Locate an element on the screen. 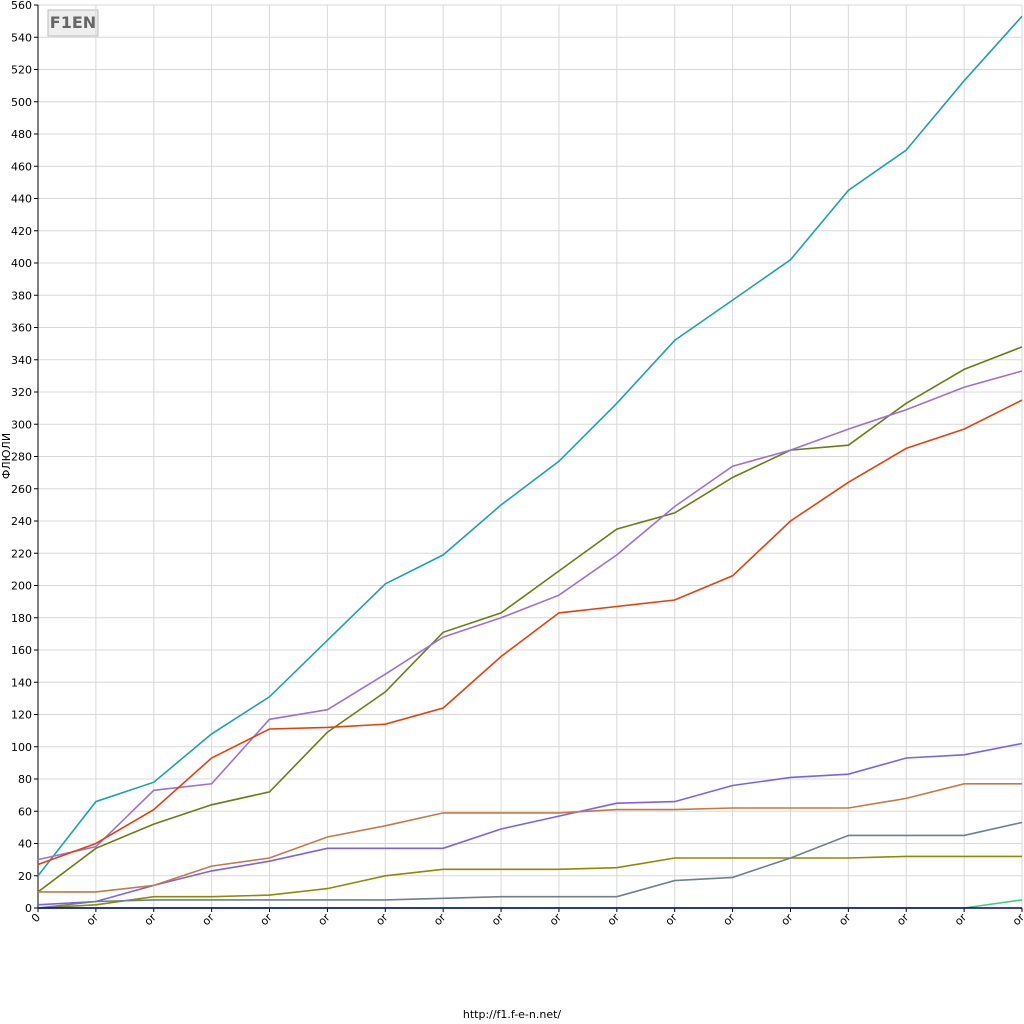 The width and height of the screenshot is (1024, 1024). y-tick-label: 20 is located at coordinates (25, 876).